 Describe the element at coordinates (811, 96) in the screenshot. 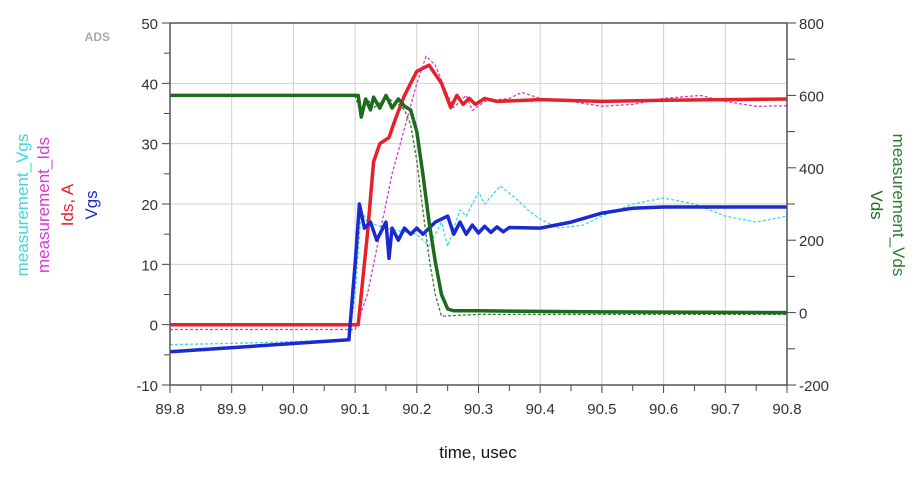

I see `y-right-tick-label: 600` at that location.